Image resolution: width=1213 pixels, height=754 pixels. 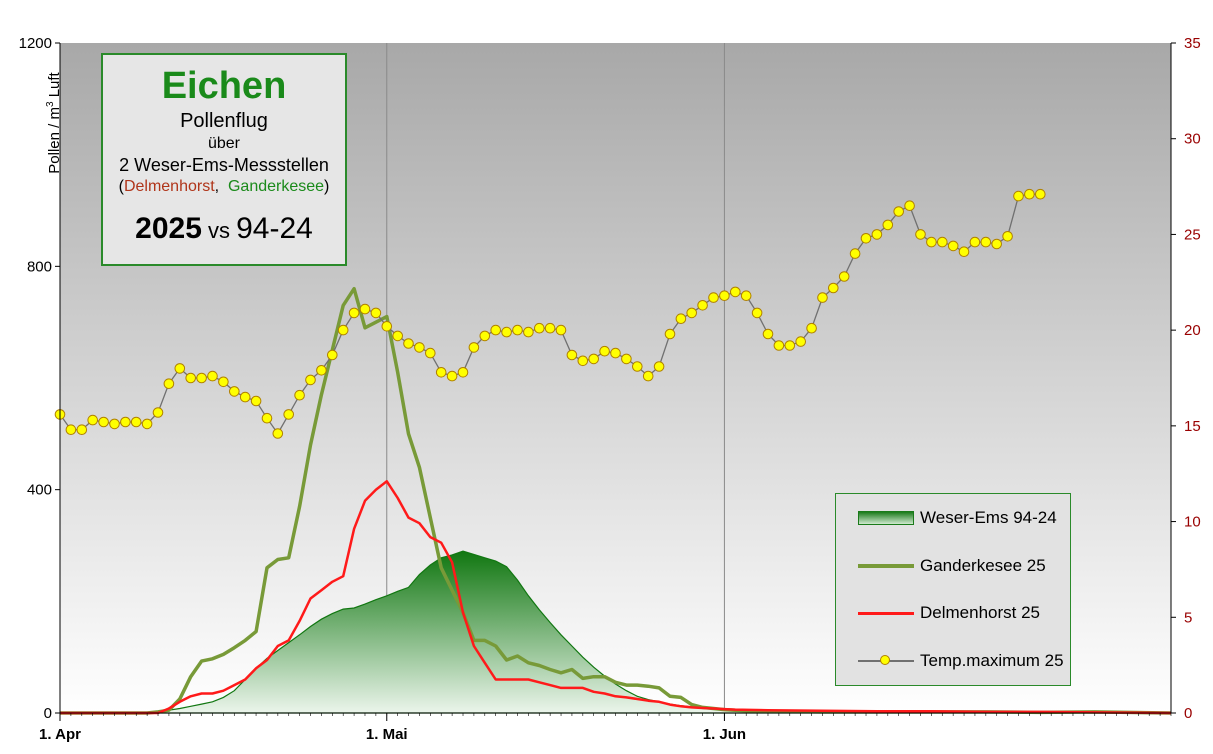 I want to click on y2-tick-label-0: 0, so click(x=1188, y=713).